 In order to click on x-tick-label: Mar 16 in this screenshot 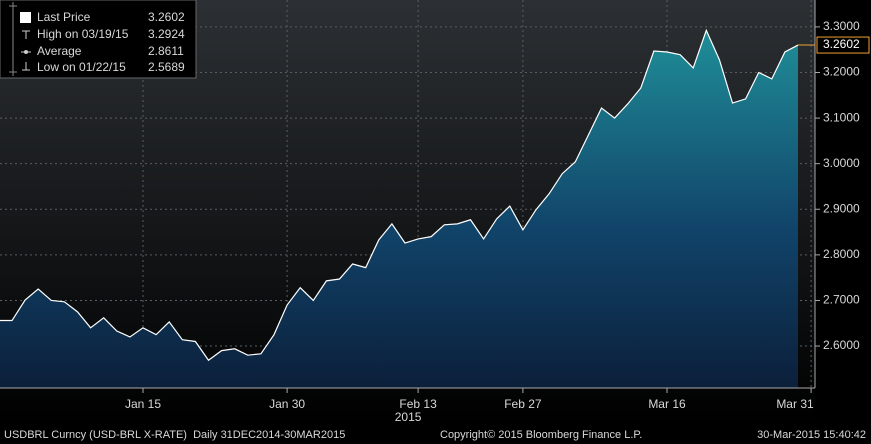, I will do `click(667, 404)`.